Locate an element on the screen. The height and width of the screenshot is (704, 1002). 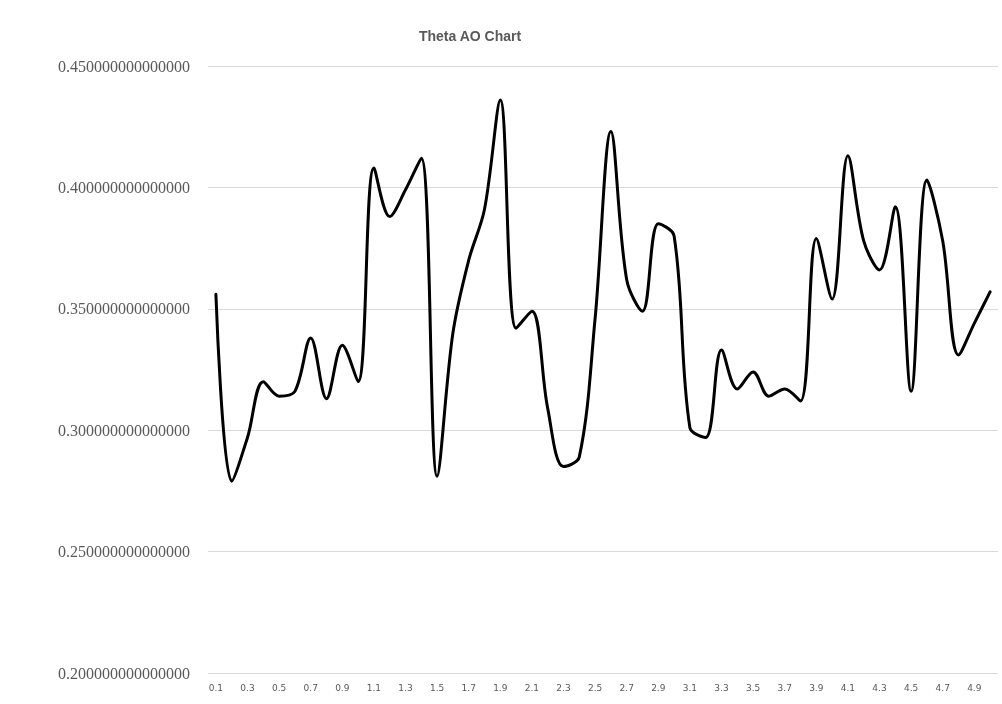
x-tick-label: 4.1 is located at coordinates (848, 687).